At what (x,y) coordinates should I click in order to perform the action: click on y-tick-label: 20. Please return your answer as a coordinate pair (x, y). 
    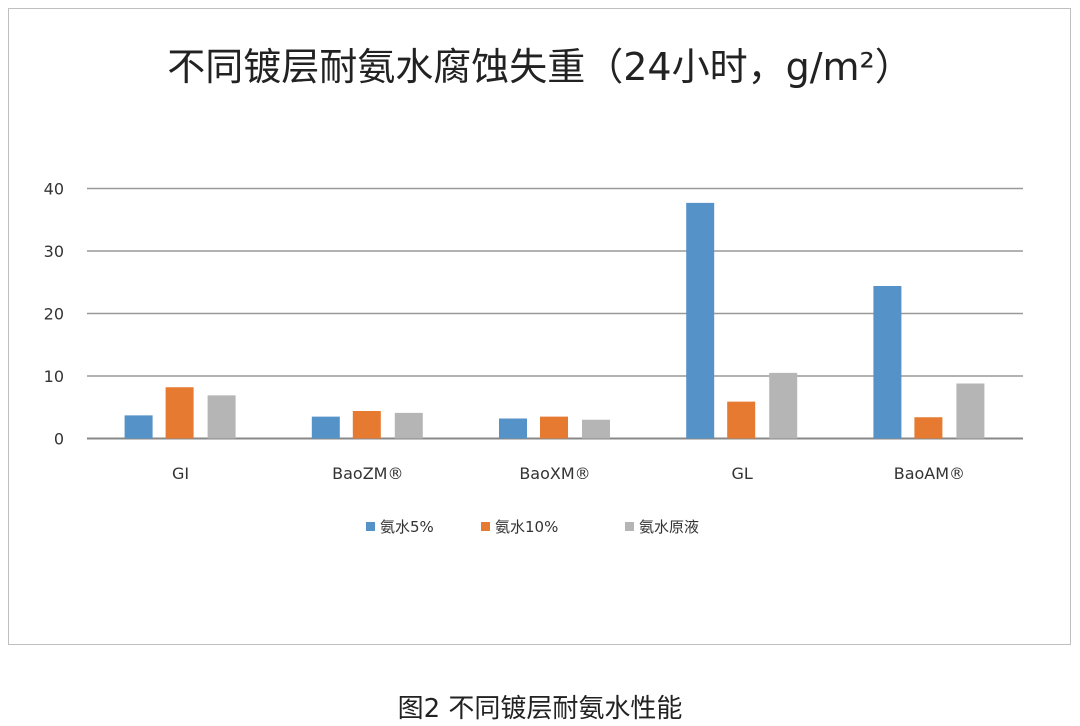
    Looking at the image, I should click on (54, 314).